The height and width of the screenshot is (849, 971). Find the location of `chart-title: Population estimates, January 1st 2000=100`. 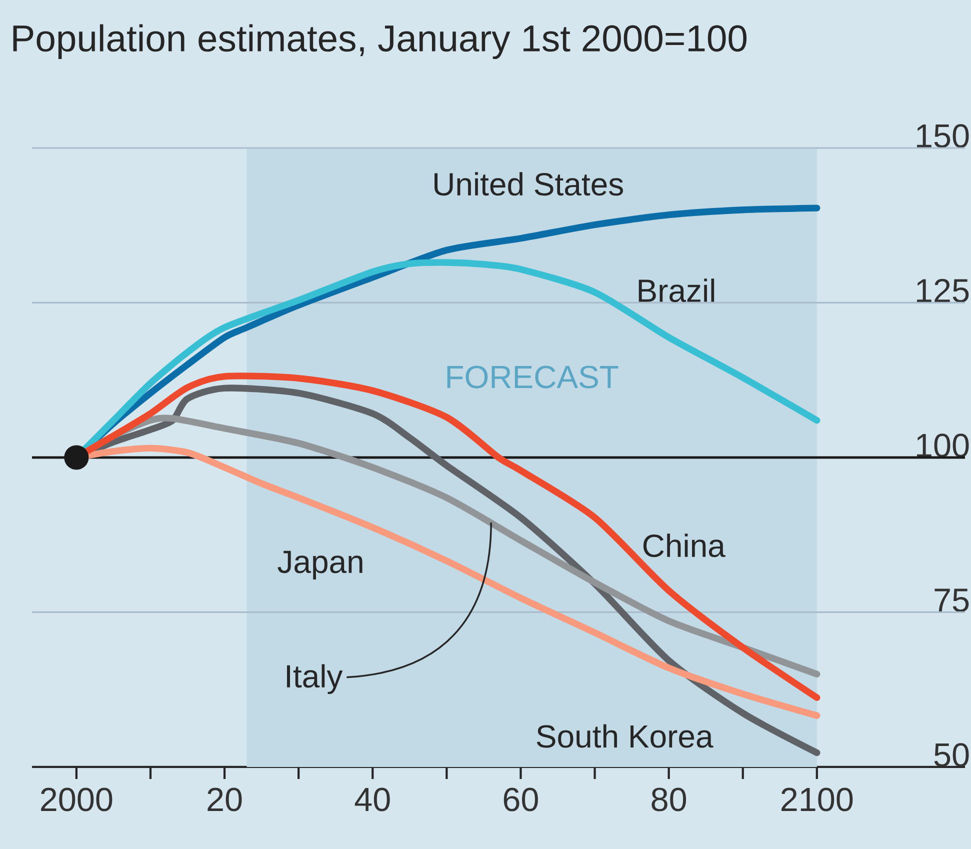

chart-title: Population estimates, January 1st 2000=100 is located at coordinates (380, 42).